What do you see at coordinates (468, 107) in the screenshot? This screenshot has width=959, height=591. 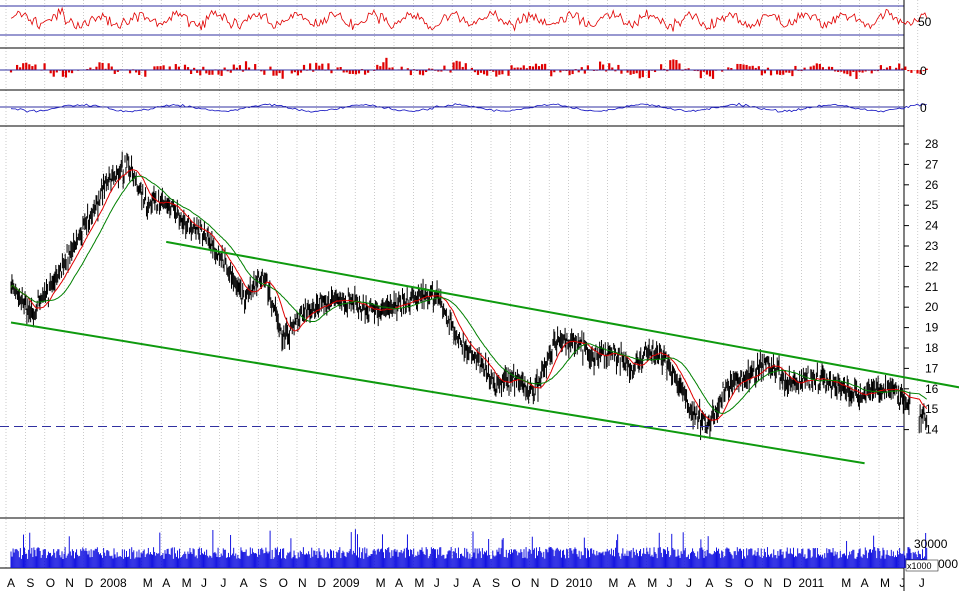 I see `macd-line` at bounding box center [468, 107].